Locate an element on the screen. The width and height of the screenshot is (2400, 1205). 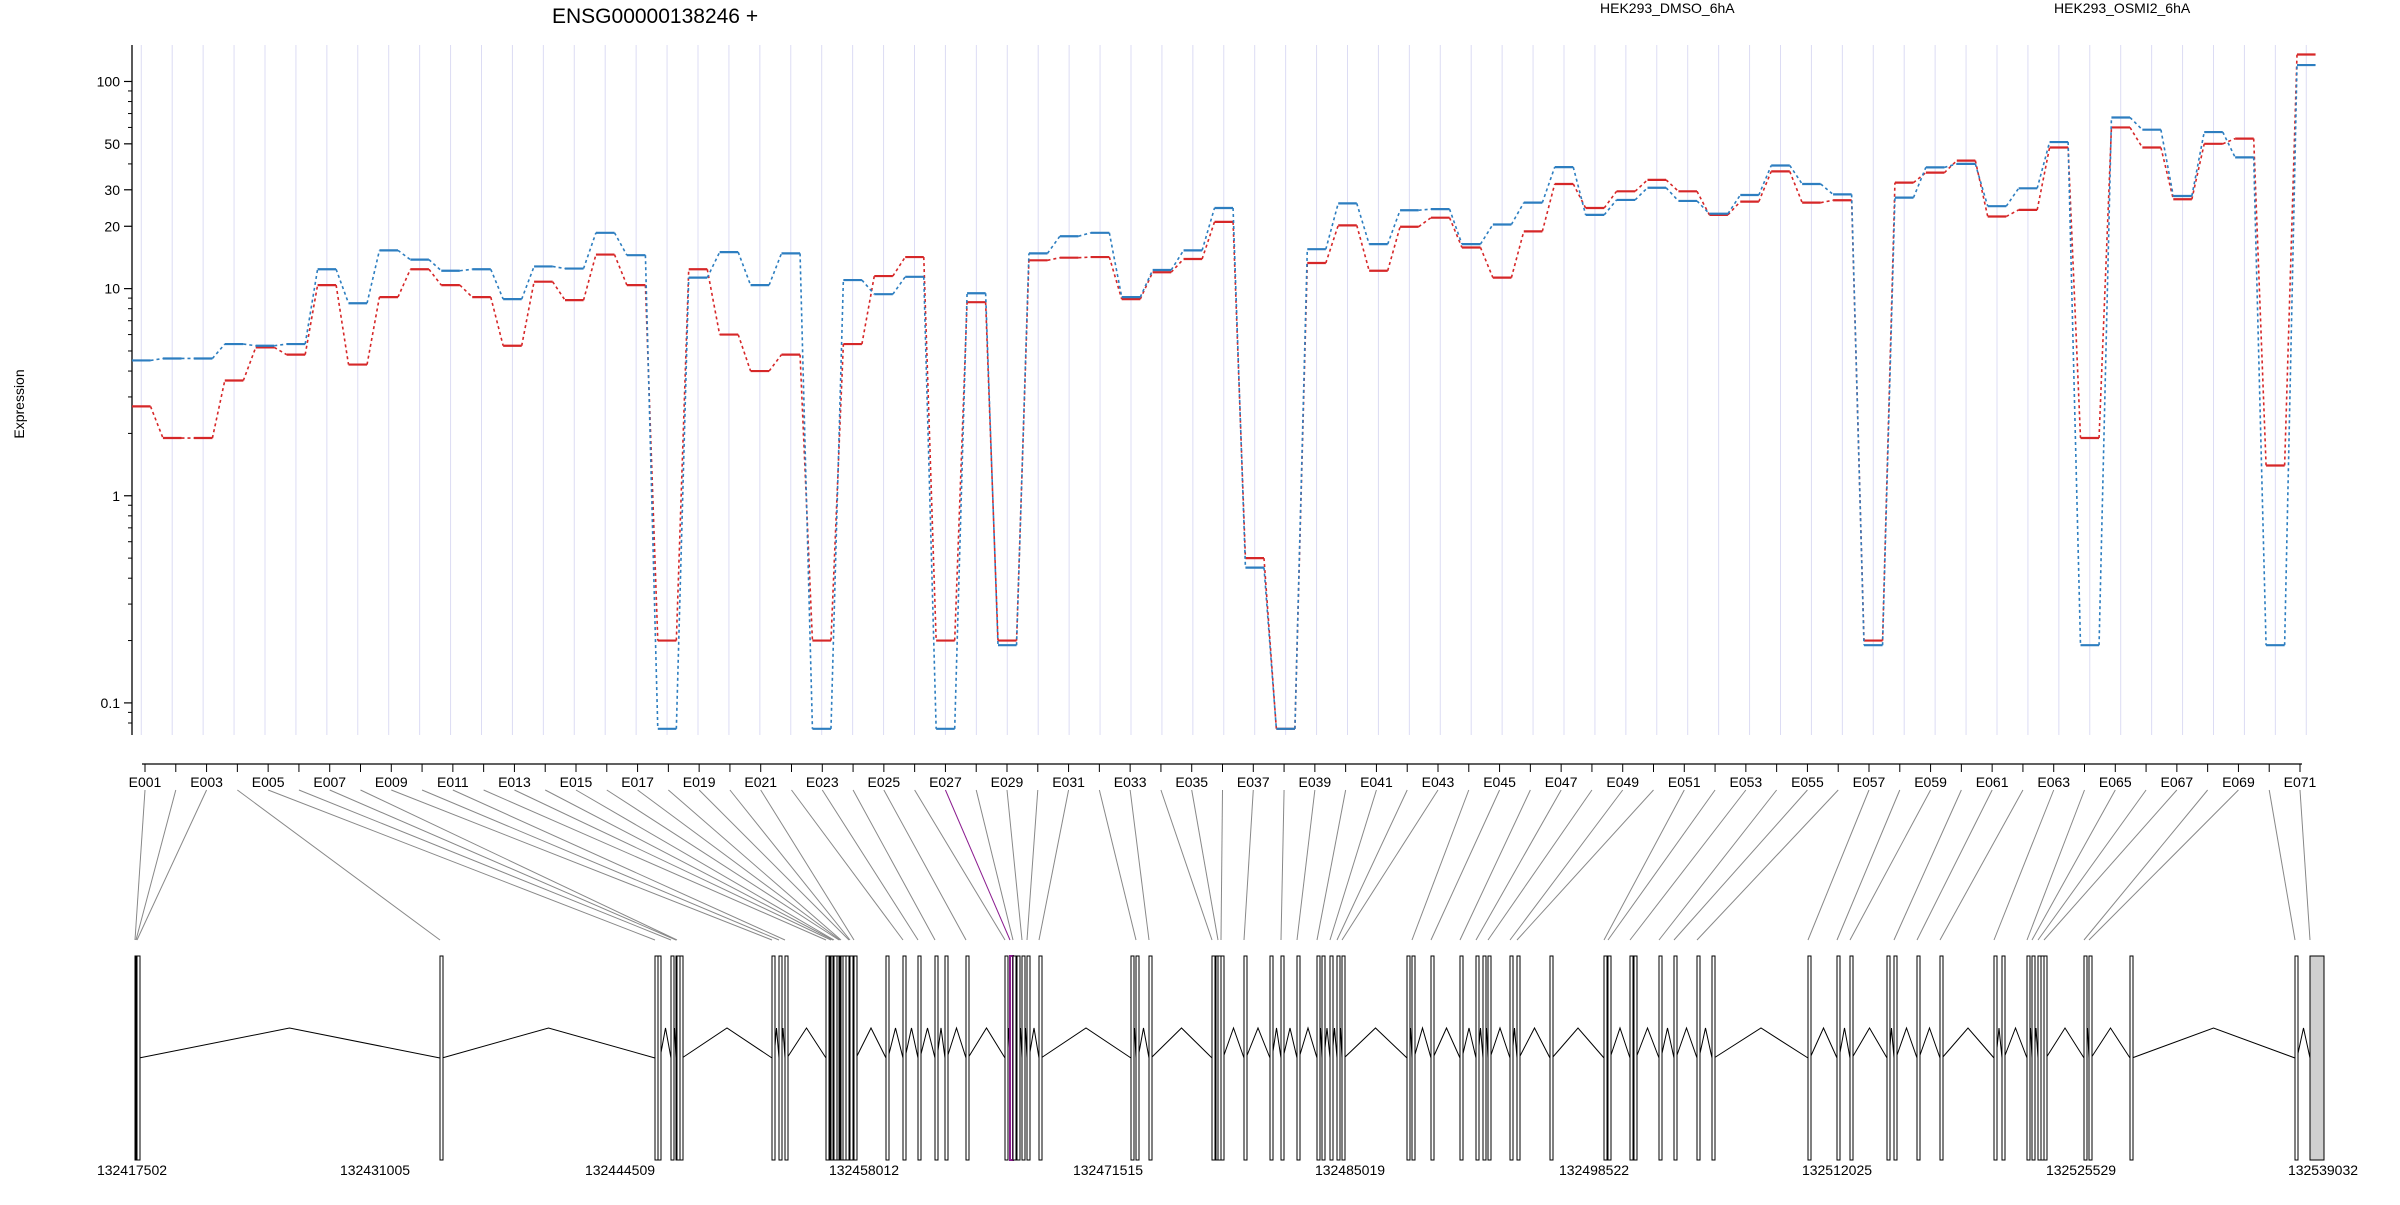
x-tick-label-E071: E071 is located at coordinates (2300, 782).